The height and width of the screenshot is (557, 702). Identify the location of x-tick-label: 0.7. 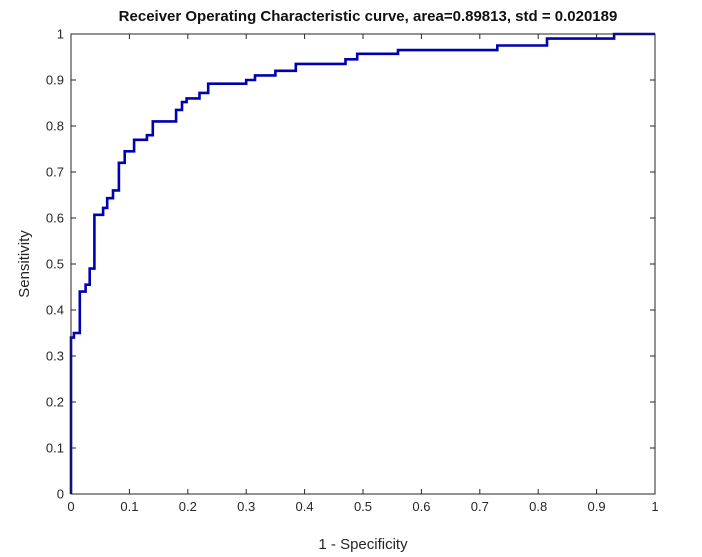
(480, 506).